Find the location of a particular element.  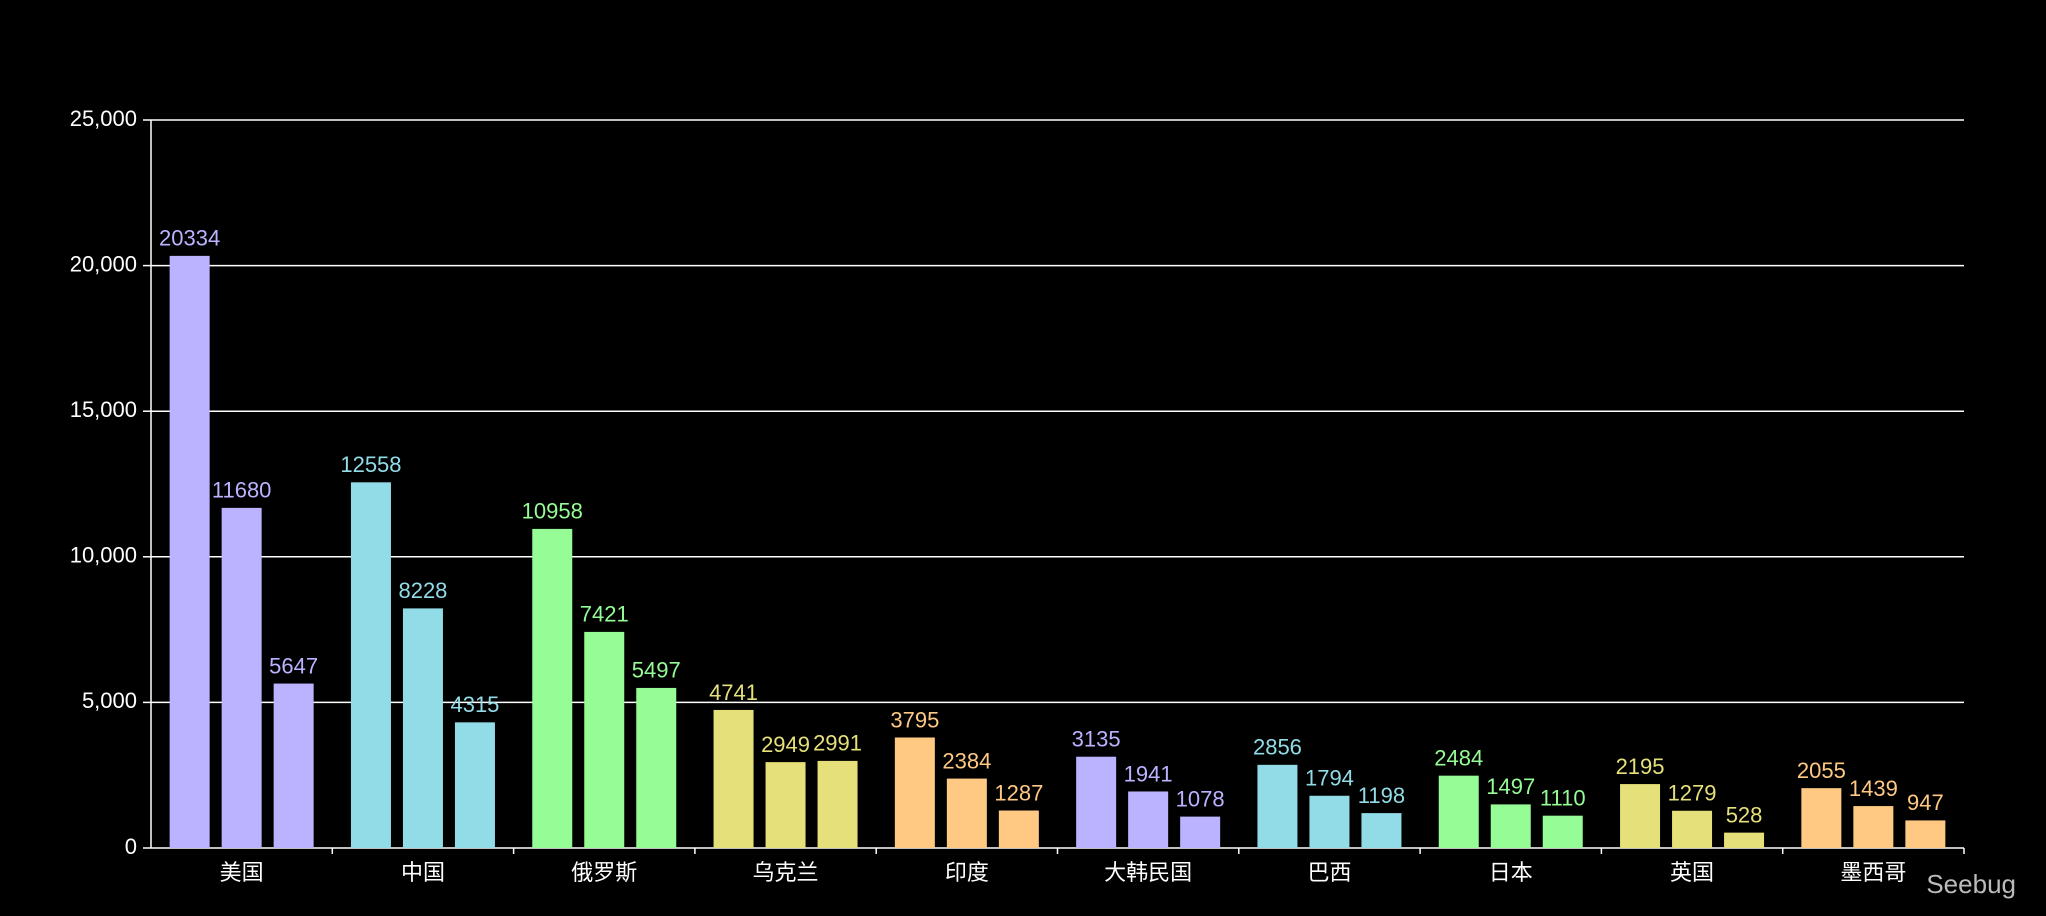

x-tick-label: 乌克兰 is located at coordinates (786, 872).